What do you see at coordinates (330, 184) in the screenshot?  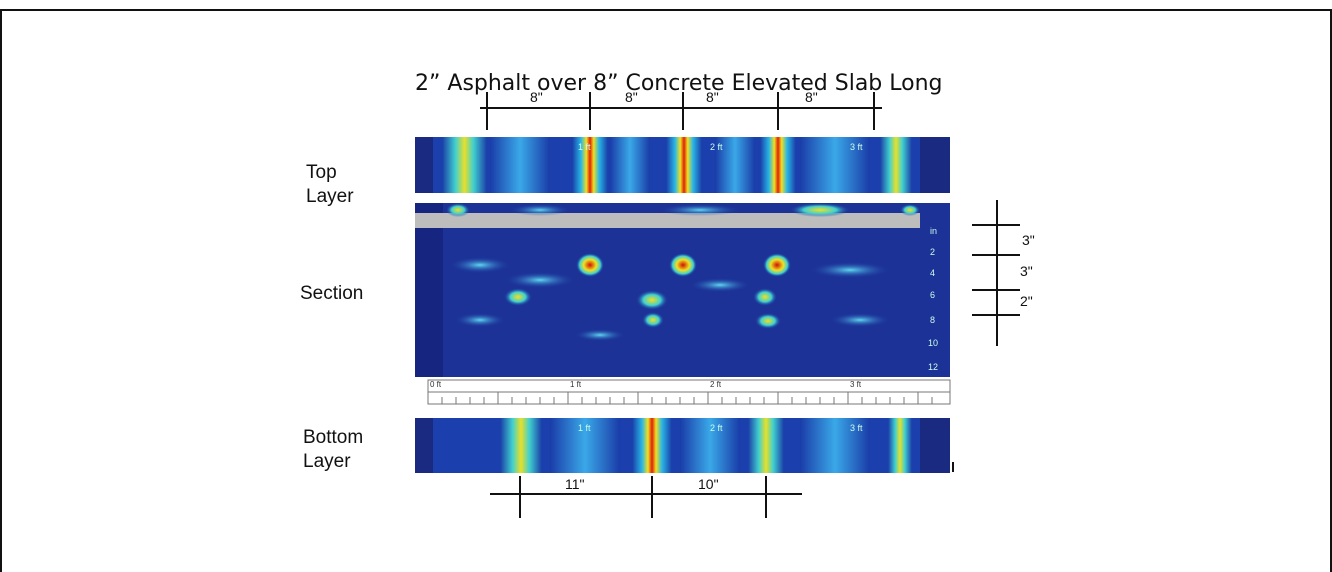 I see `layer-label: Top Layer` at bounding box center [330, 184].